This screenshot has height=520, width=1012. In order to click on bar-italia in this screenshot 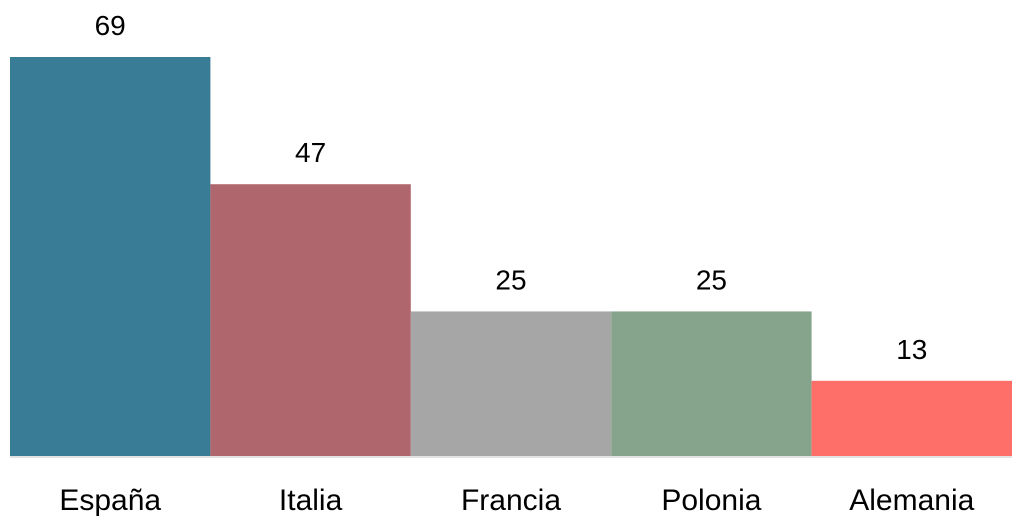, I will do `click(310, 320)`.